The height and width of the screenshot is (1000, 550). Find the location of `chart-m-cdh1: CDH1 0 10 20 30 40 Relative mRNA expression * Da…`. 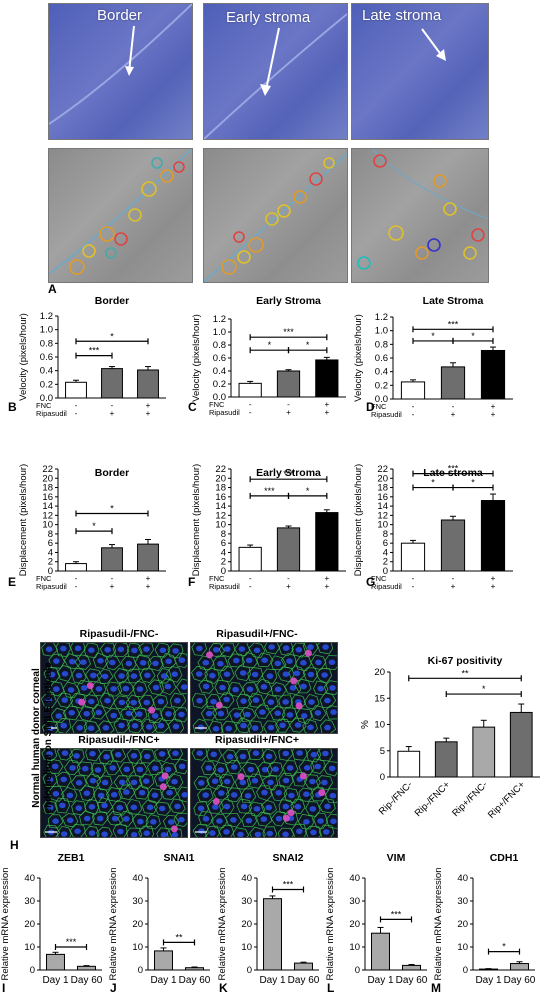

chart-m-cdh1: CDH1 0 10 20 30 40 Relative mRNA expression * Da… is located at coordinates (483, 923).